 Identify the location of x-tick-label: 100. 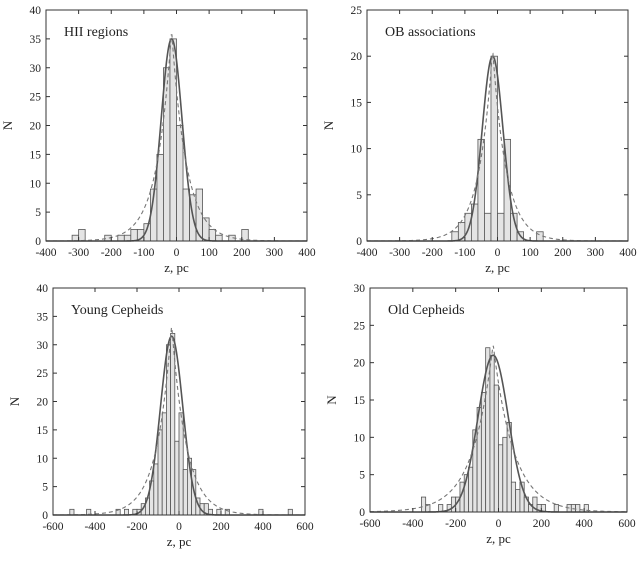
(531, 253).